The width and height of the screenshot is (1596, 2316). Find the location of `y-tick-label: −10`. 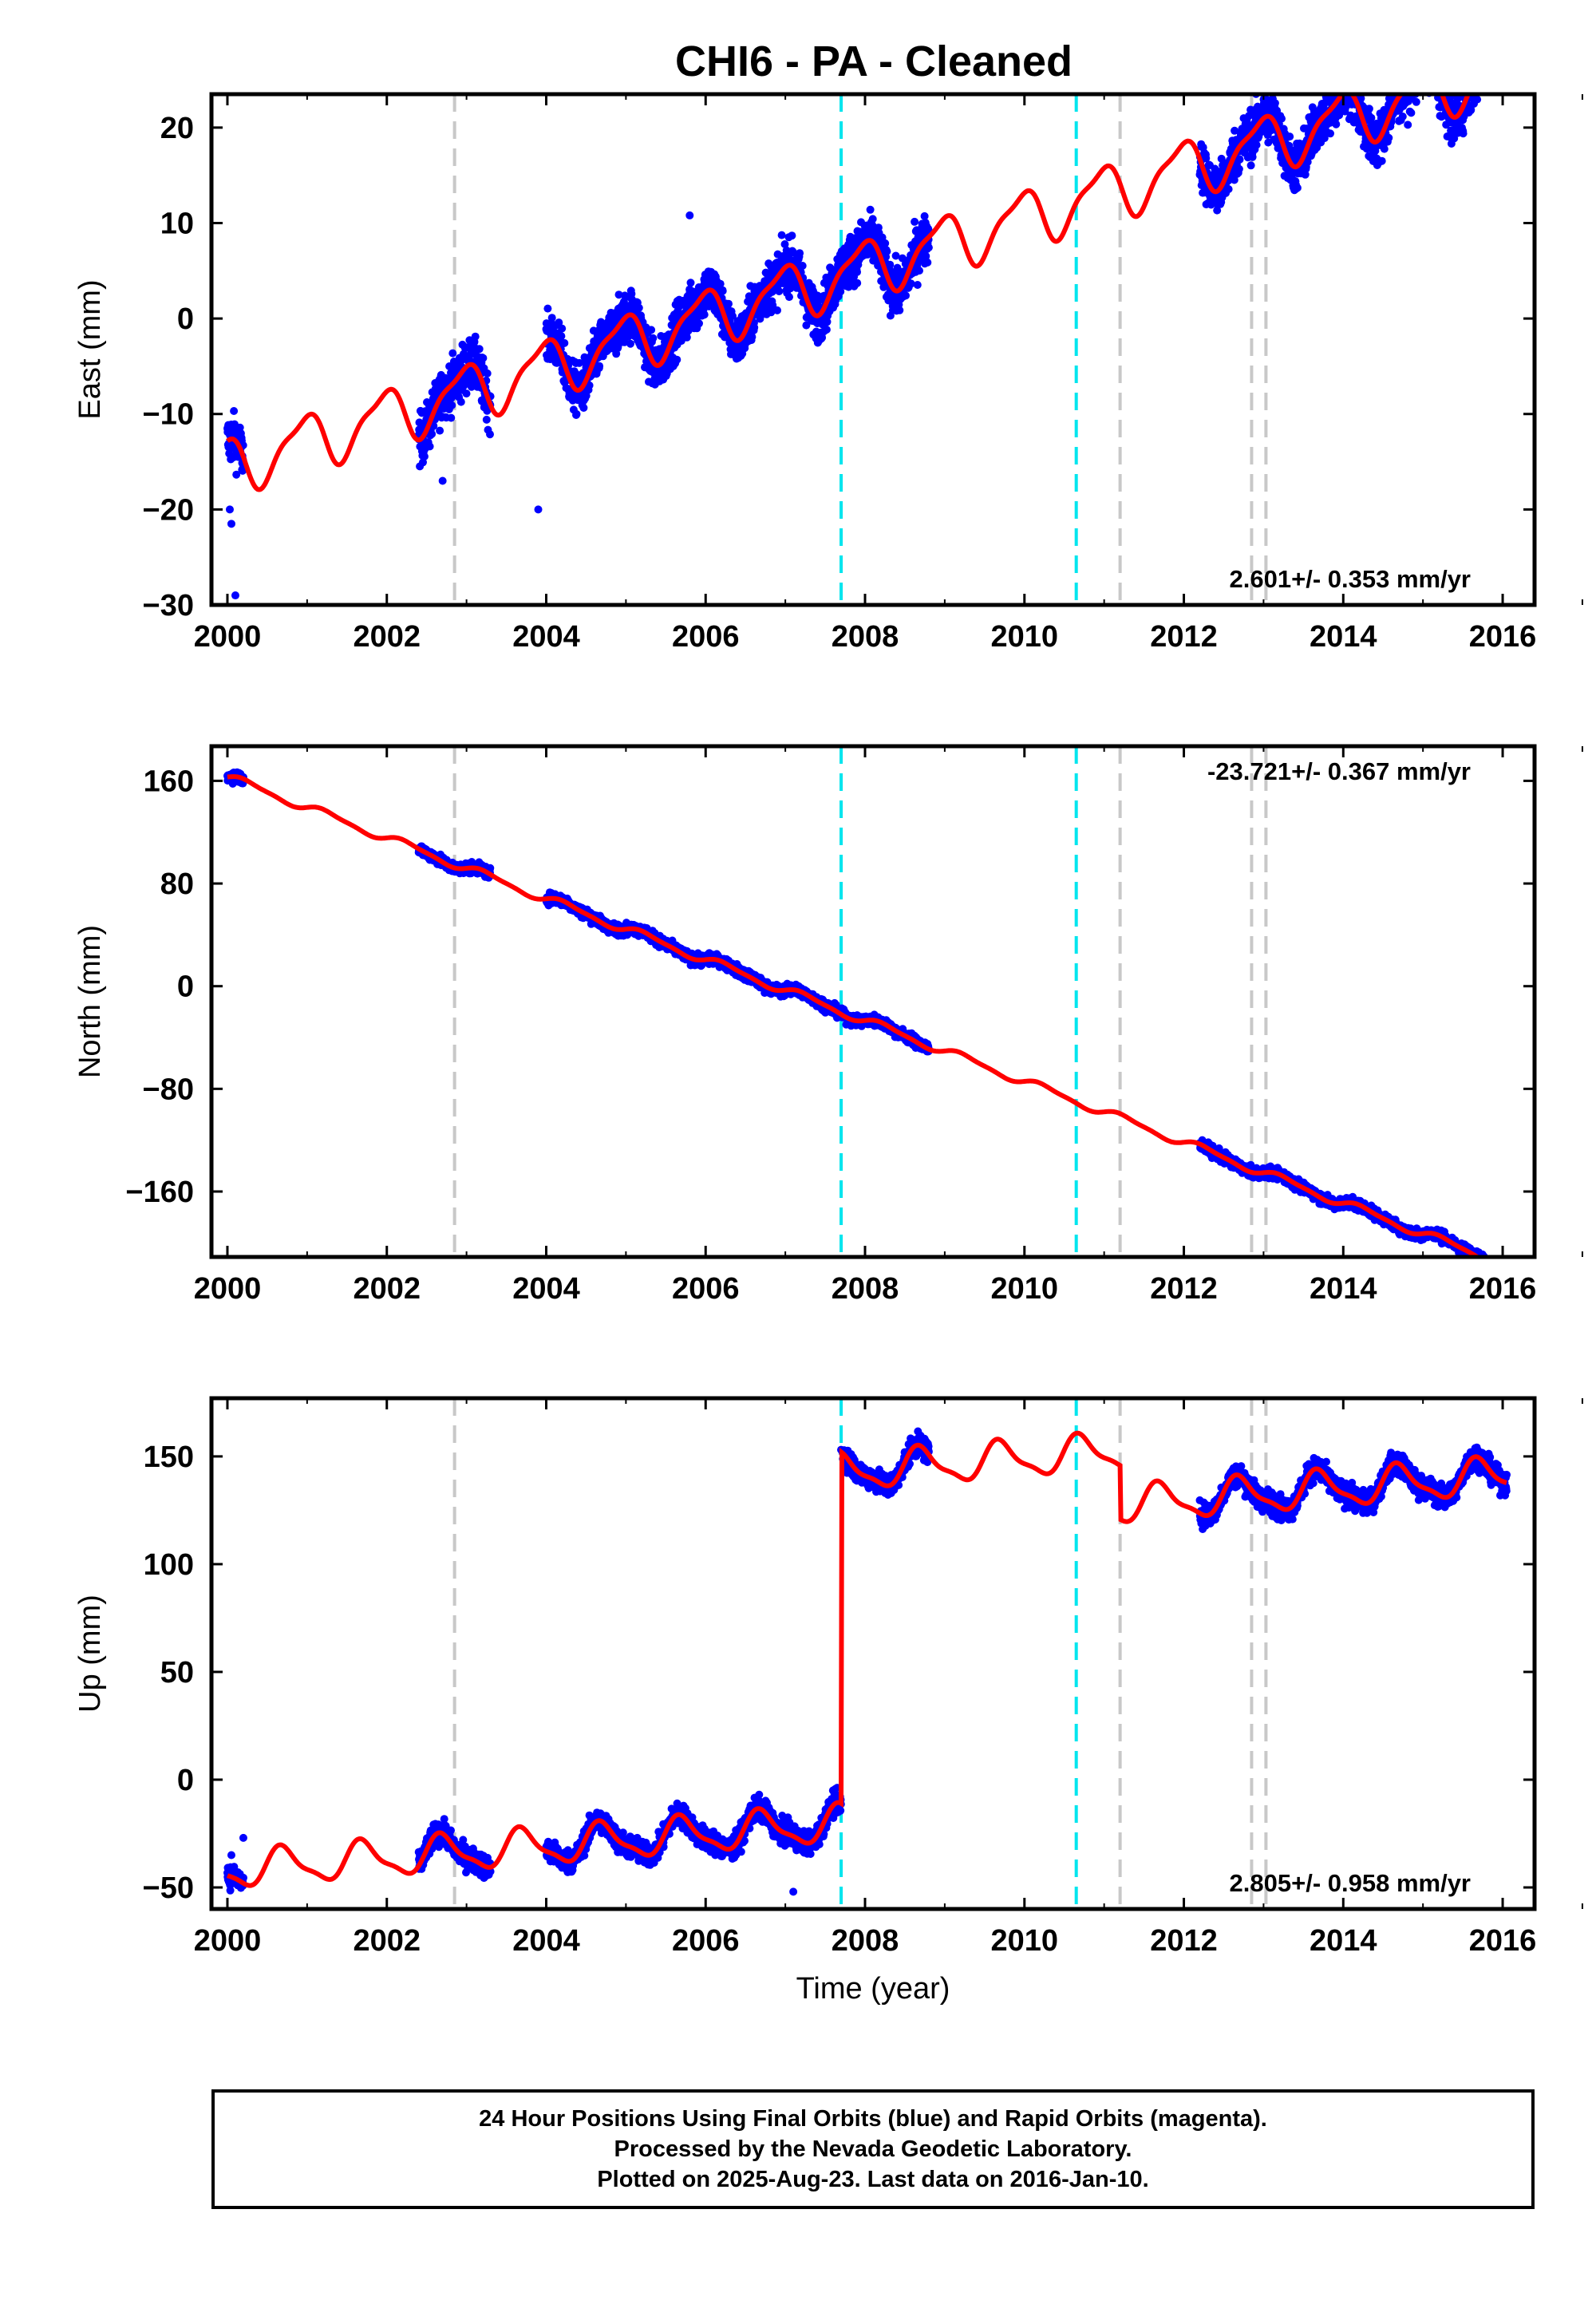

y-tick-label: −10 is located at coordinates (168, 415).